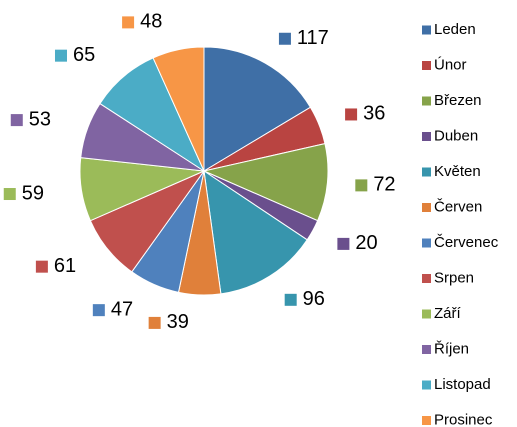 The width and height of the screenshot is (517, 427). Describe the element at coordinates (451, 348) in the screenshot. I see `legend-label: Říjen` at that location.